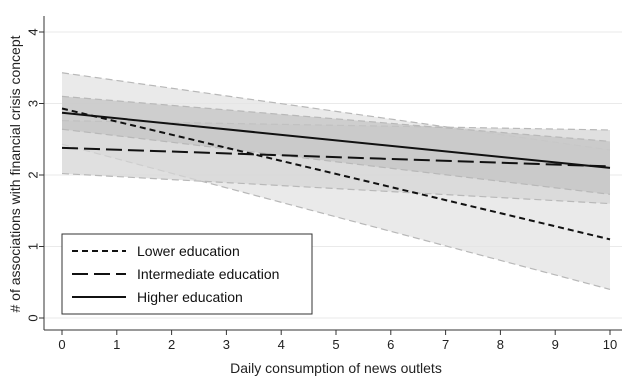  Describe the element at coordinates (500, 344) in the screenshot. I see `x-tick-label-8: 8` at that location.